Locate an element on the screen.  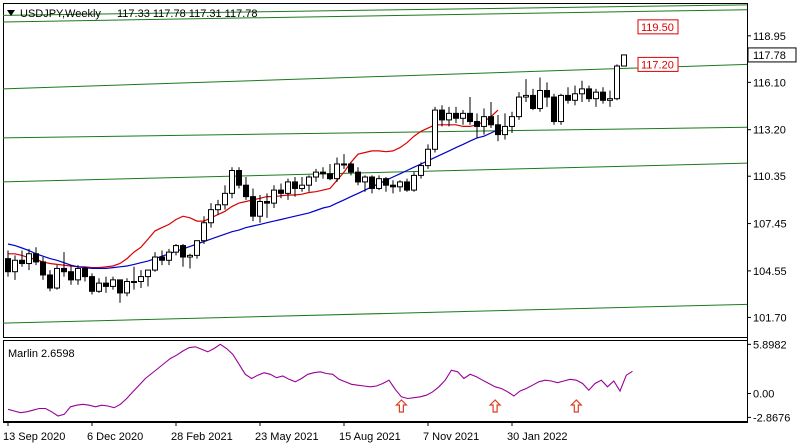
level-label-text: 119.50 is located at coordinates (657, 28).